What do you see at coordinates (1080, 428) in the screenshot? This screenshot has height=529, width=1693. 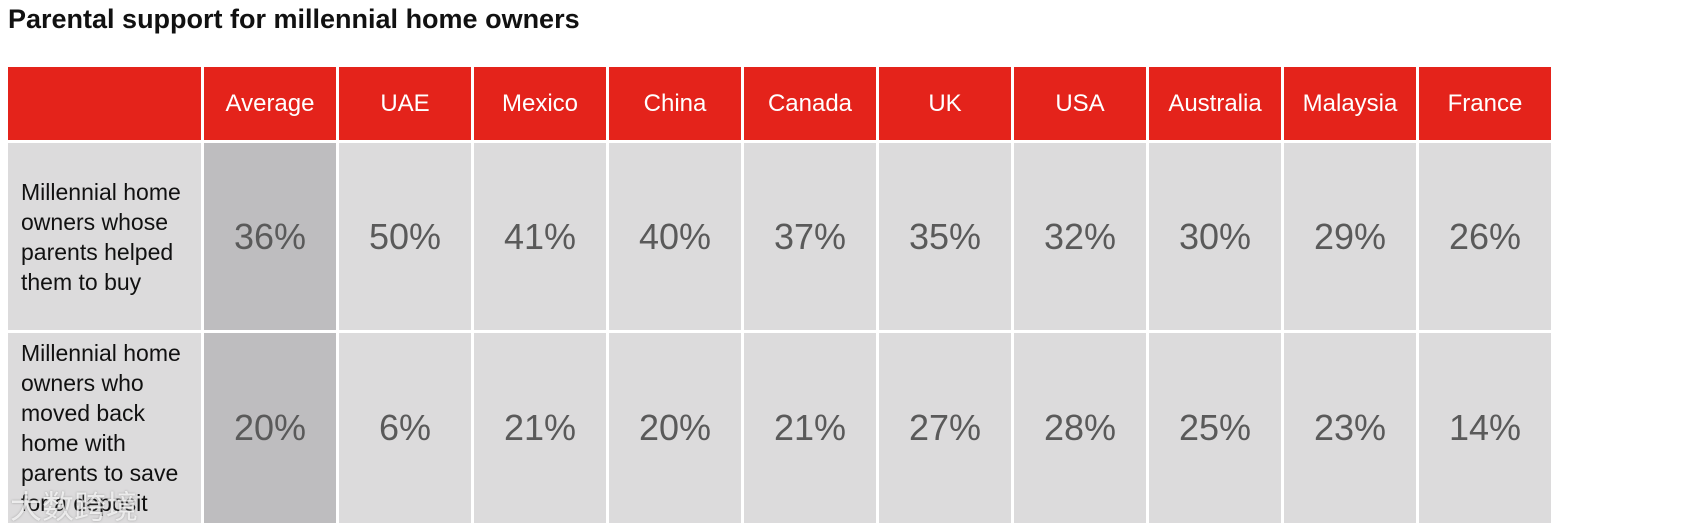 I see `value-cell: 28%` at bounding box center [1080, 428].